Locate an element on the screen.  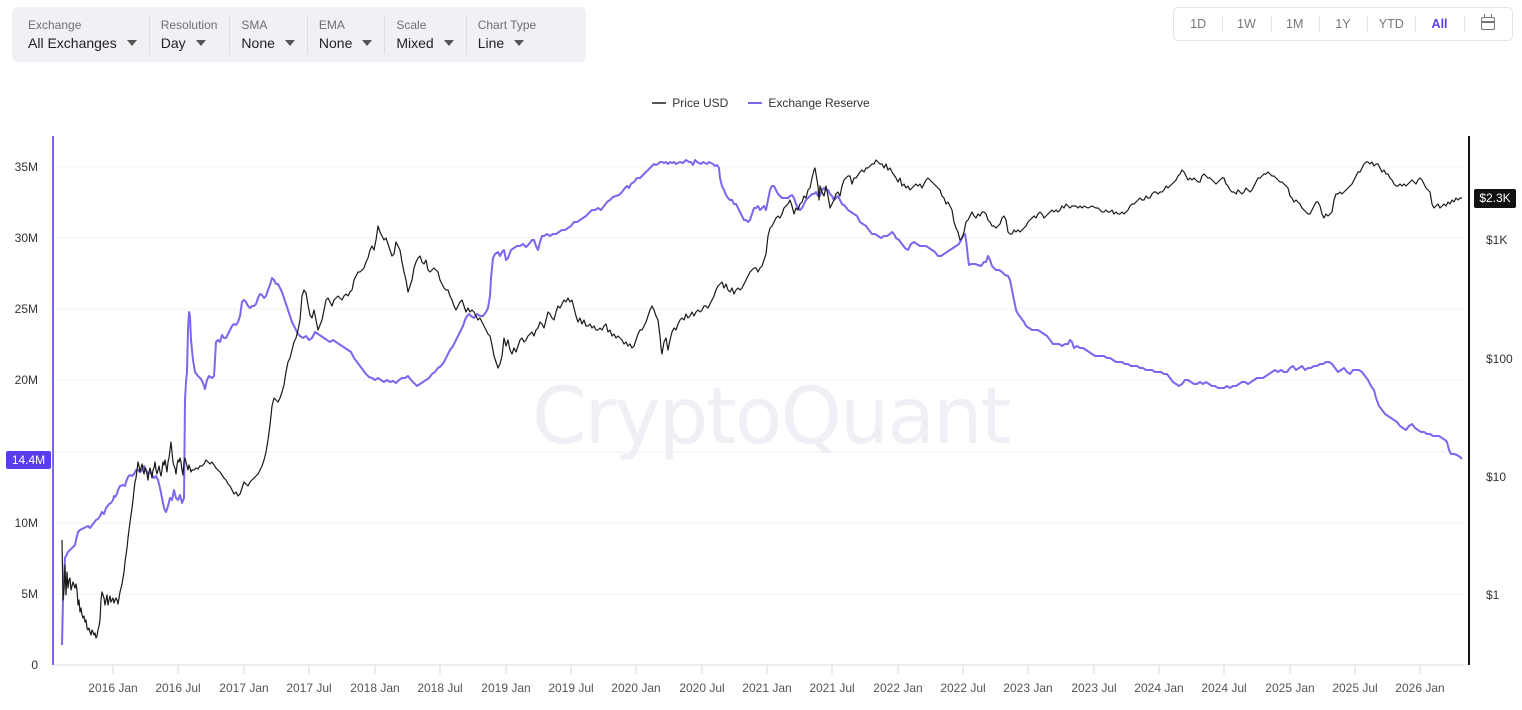
y-axis-left-labels: 35M 30M 25M 20M 10M 5M 0 is located at coordinates (27, 416).